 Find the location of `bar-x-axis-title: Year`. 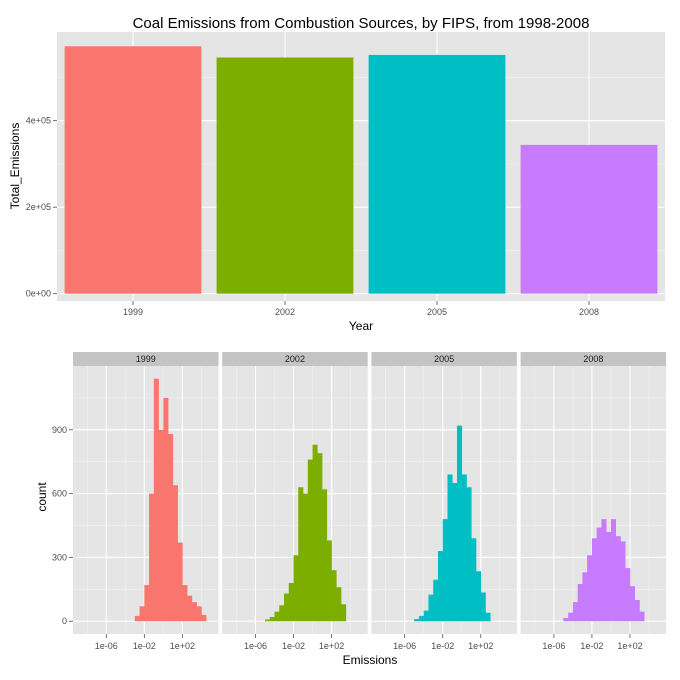

bar-x-axis-title: Year is located at coordinates (361, 326).